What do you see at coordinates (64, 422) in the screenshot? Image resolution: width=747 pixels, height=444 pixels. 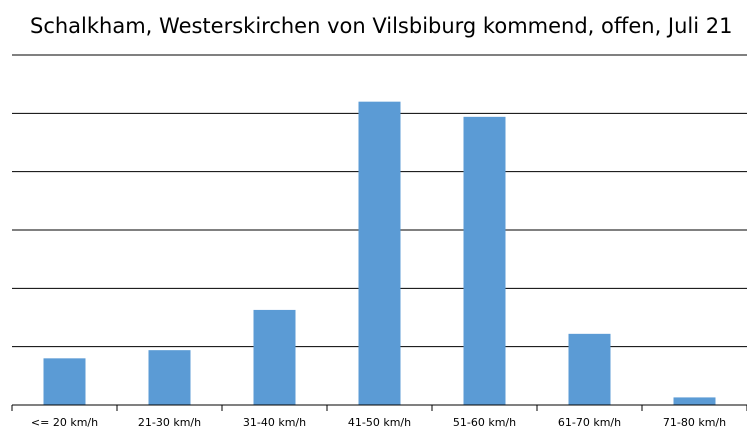 I see `x-tick-label-0: <= 20 km/h` at bounding box center [64, 422].